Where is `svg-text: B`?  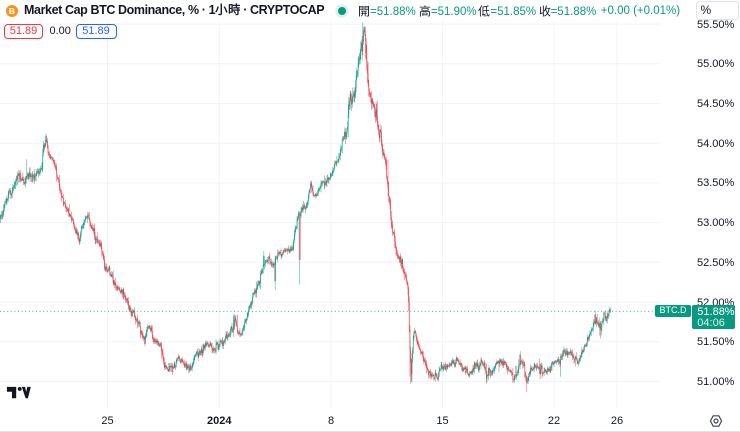
svg-text: B is located at coordinates (12, 11).